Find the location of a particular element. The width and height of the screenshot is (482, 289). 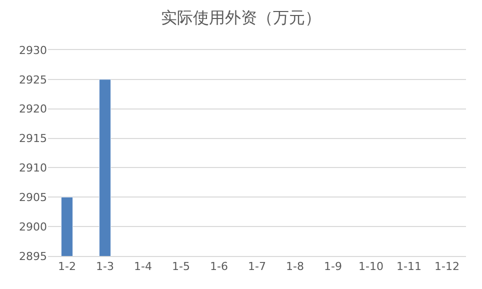

x-tick-label: 1-4 is located at coordinates (143, 267).